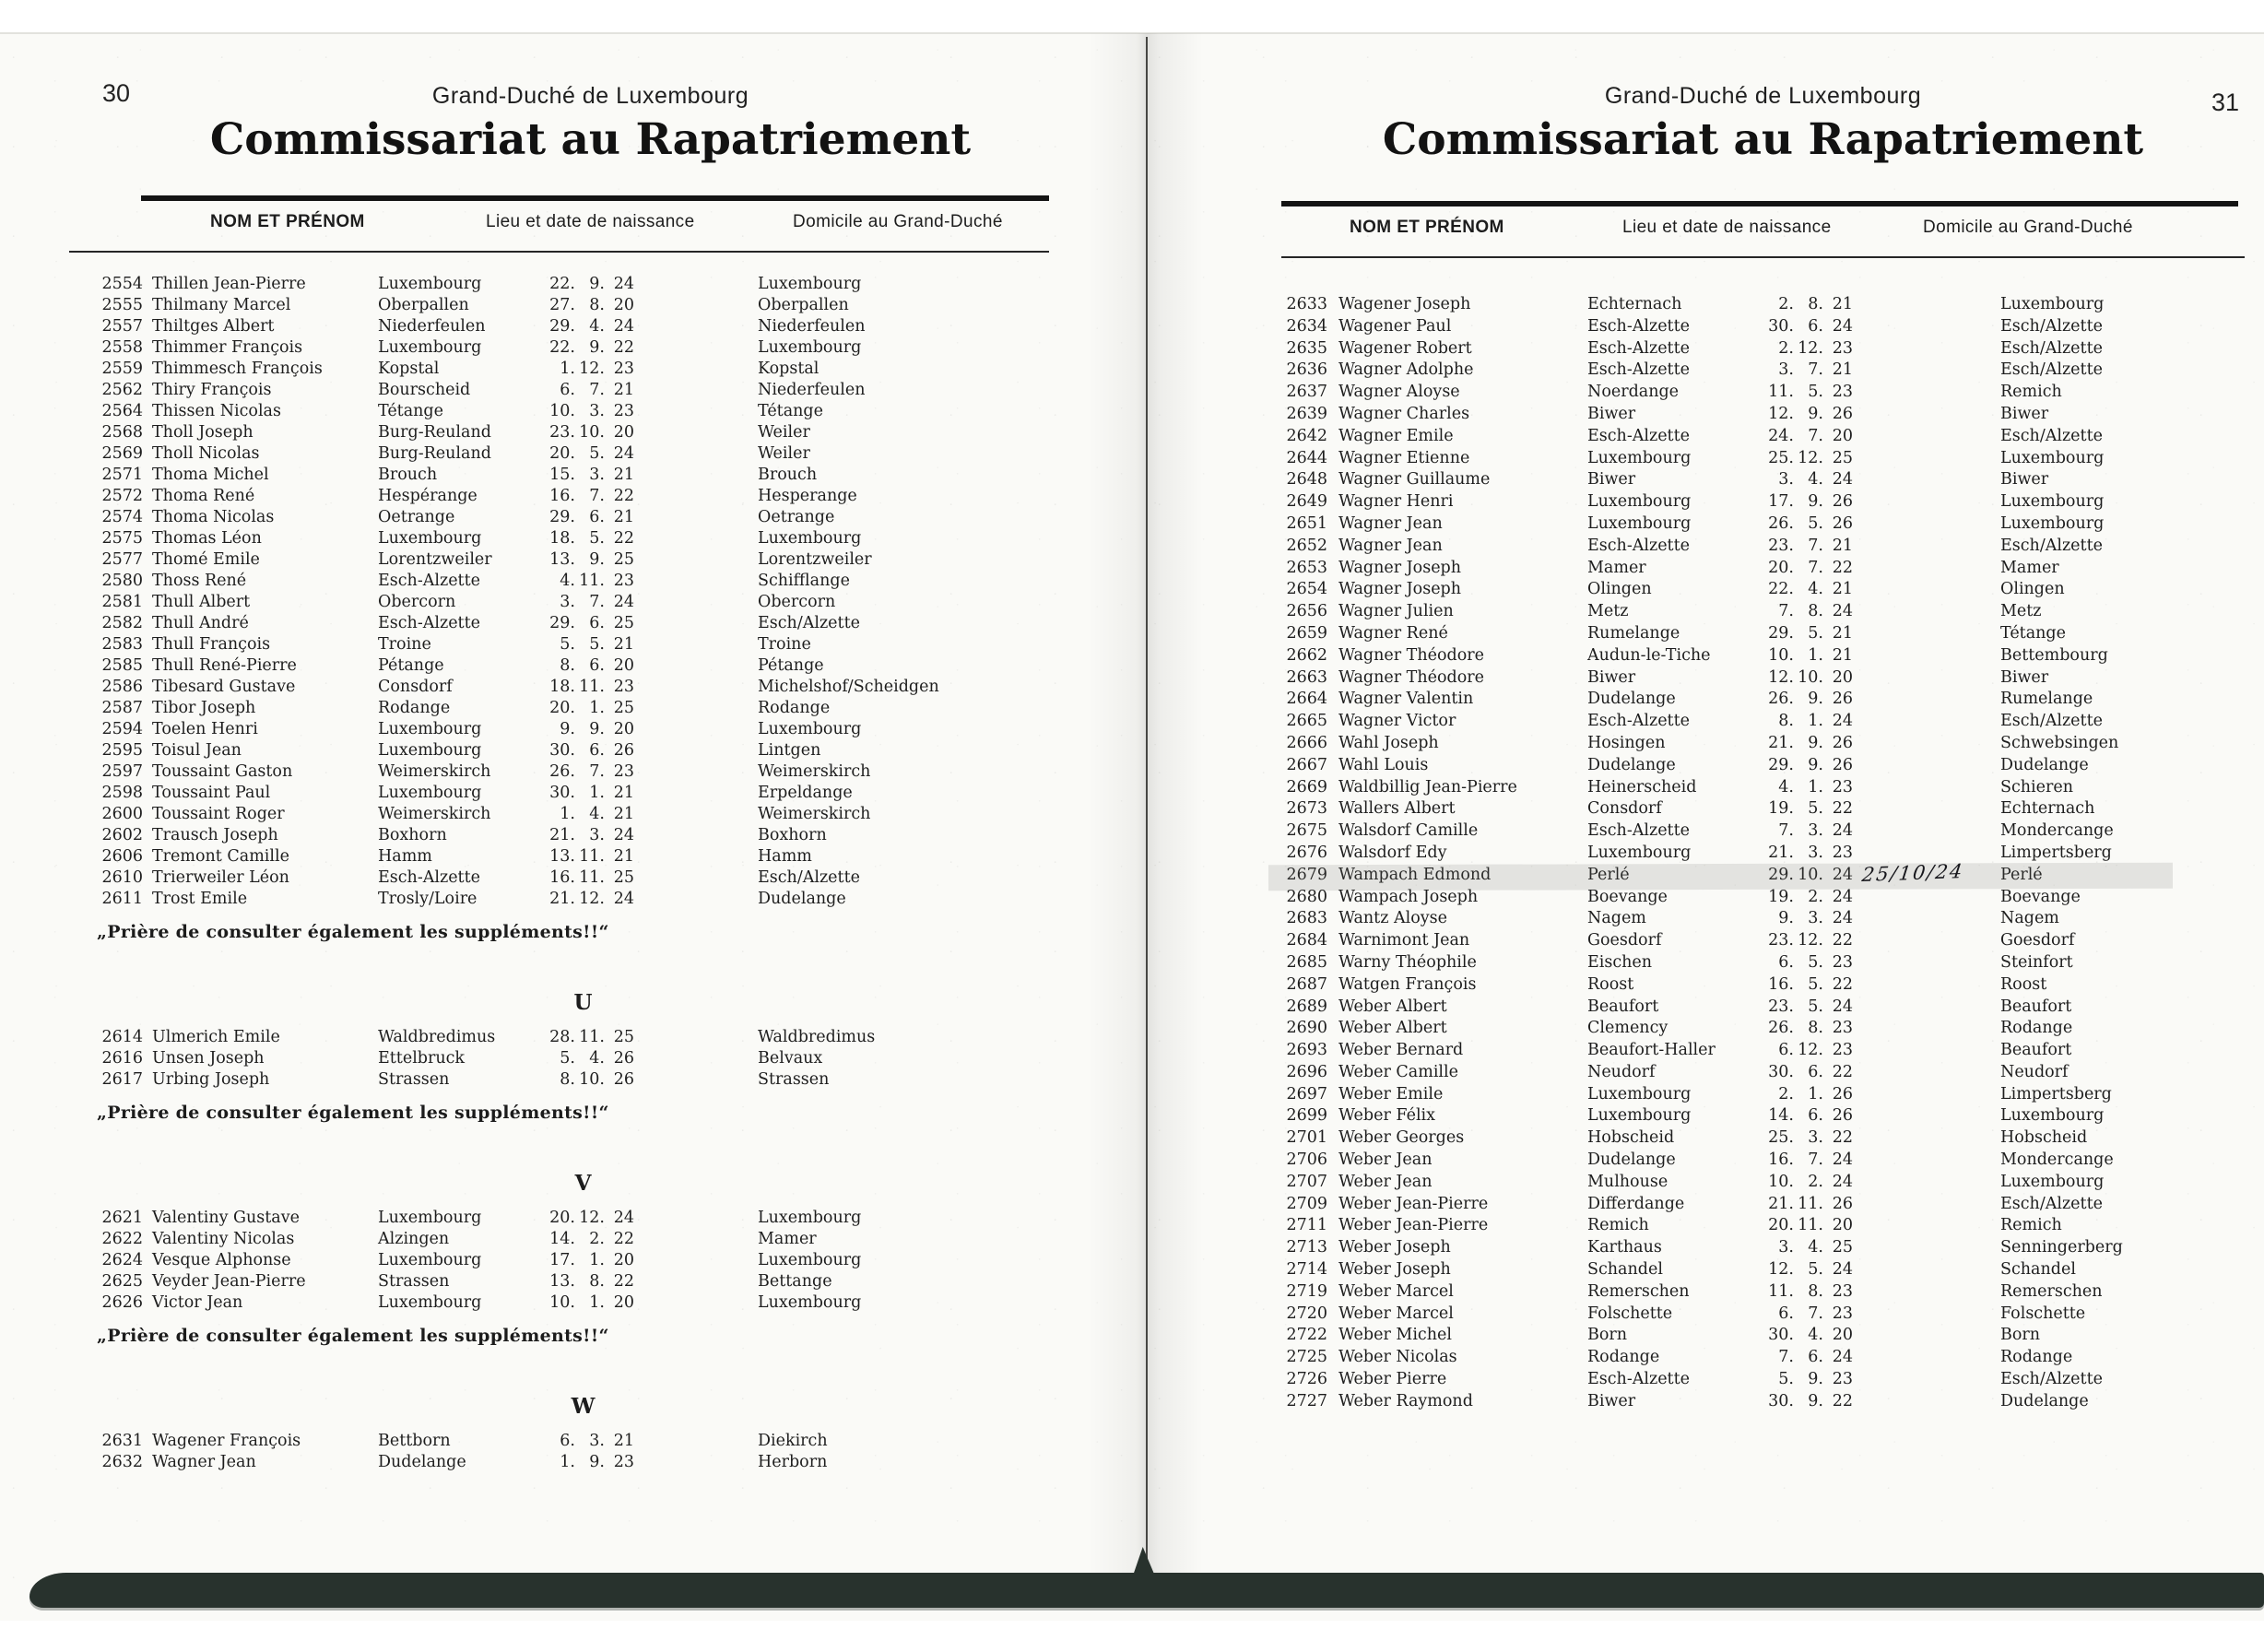 This screenshot has height=1652, width=2264. I want to click on entry-name: Trost Emile, so click(200, 899).